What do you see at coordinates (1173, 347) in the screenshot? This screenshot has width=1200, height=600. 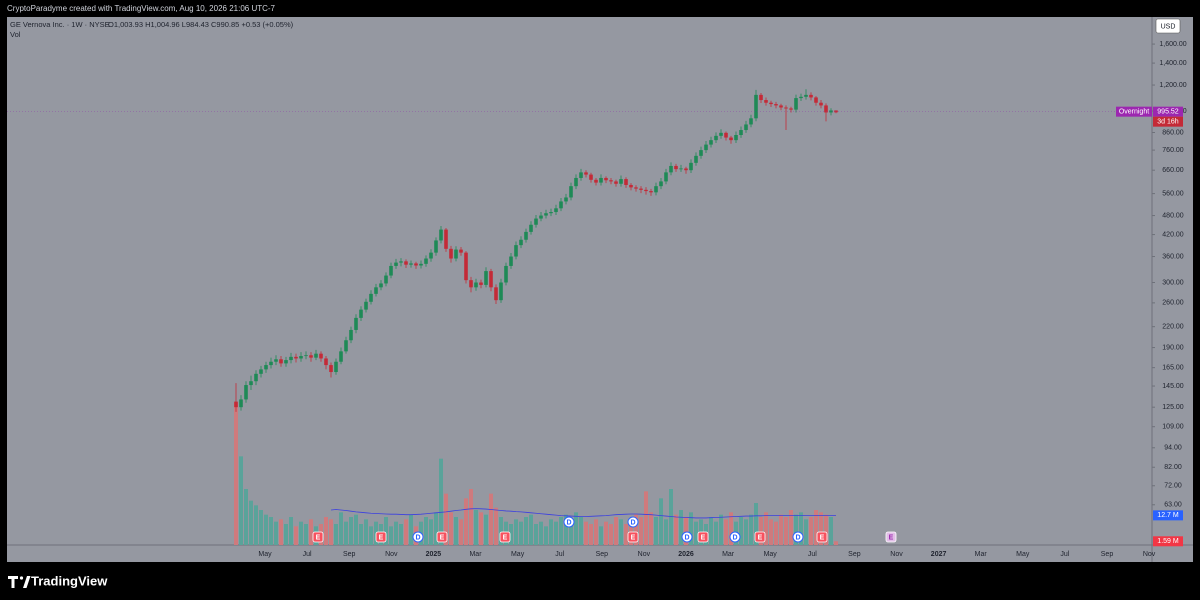 I see `y-tick-label: 190.00` at bounding box center [1173, 347].